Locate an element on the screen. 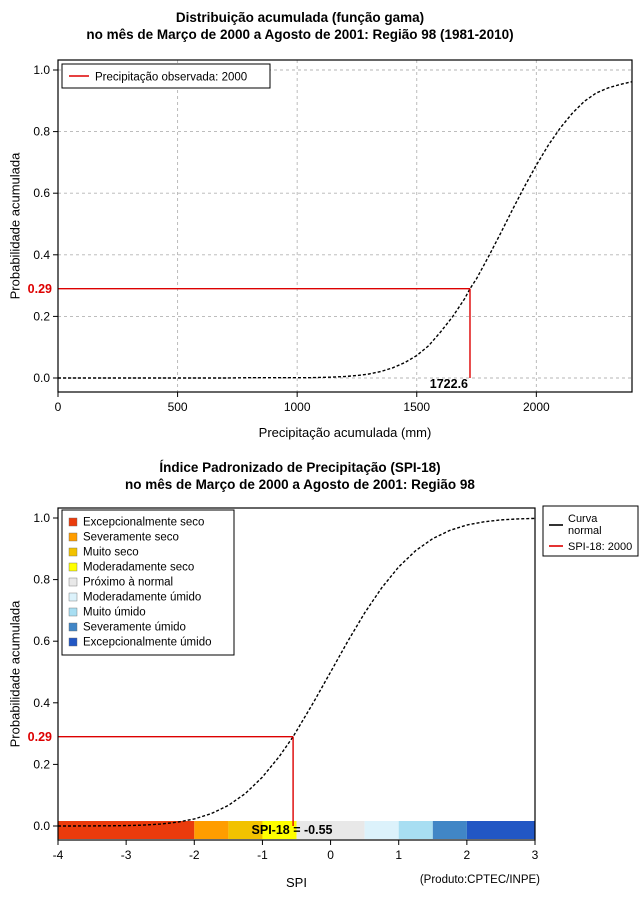  gamma-ref-precip-label: 1722.6 is located at coordinates (449, 384).